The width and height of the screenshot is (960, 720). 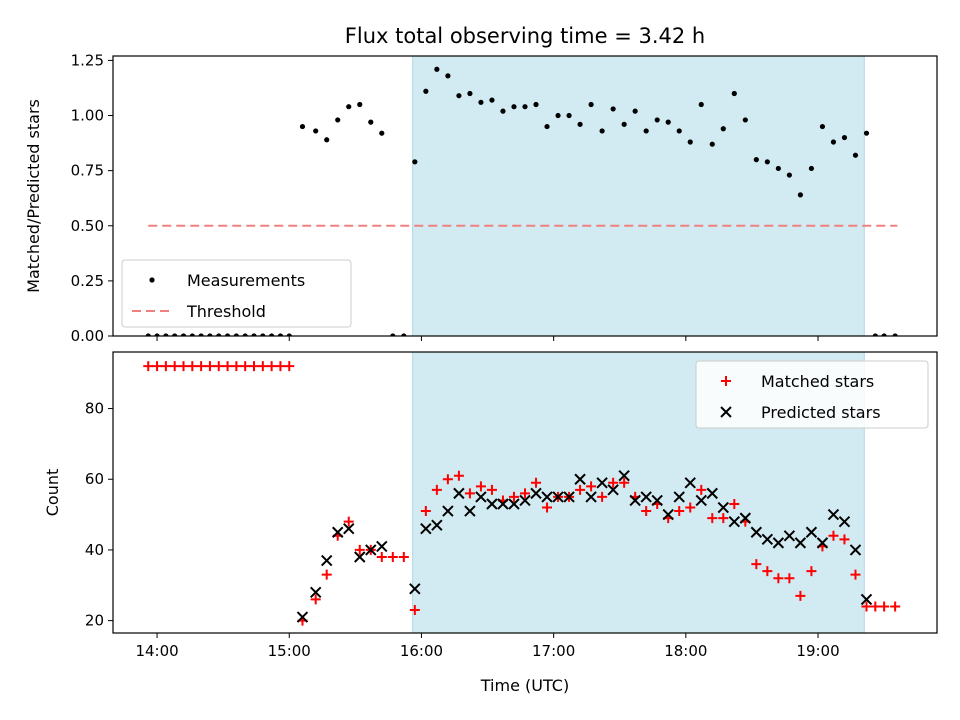 What do you see at coordinates (87, 336) in the screenshot?
I see `y-tick-label: 0.00` at bounding box center [87, 336].